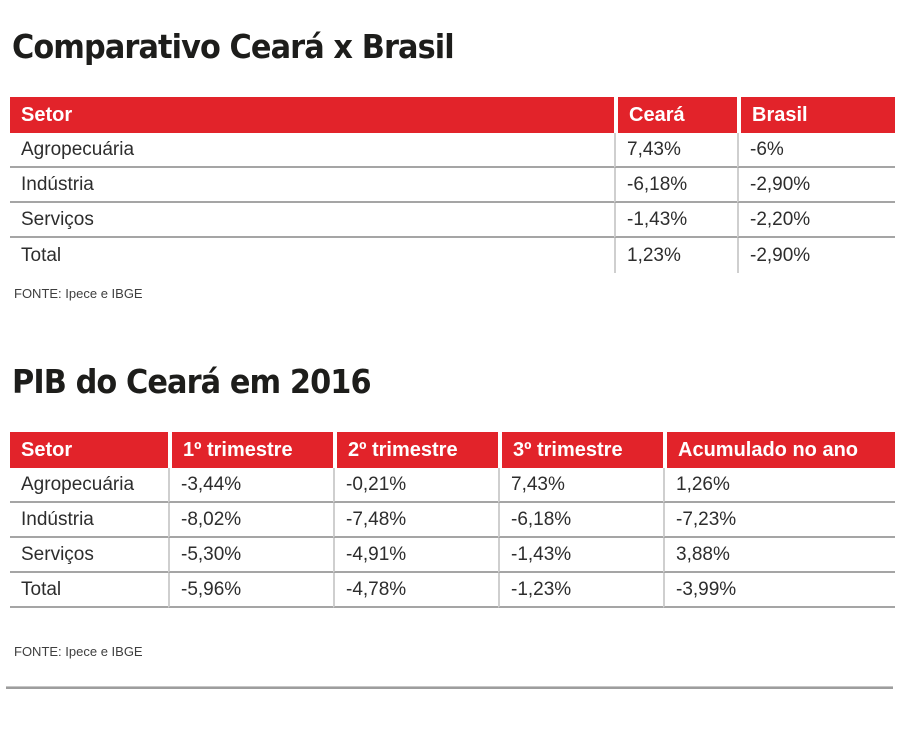 This screenshot has width=900, height=748. What do you see at coordinates (452, 255) in the screenshot?
I see `table-row: Total 1,23% -2,90%` at bounding box center [452, 255].